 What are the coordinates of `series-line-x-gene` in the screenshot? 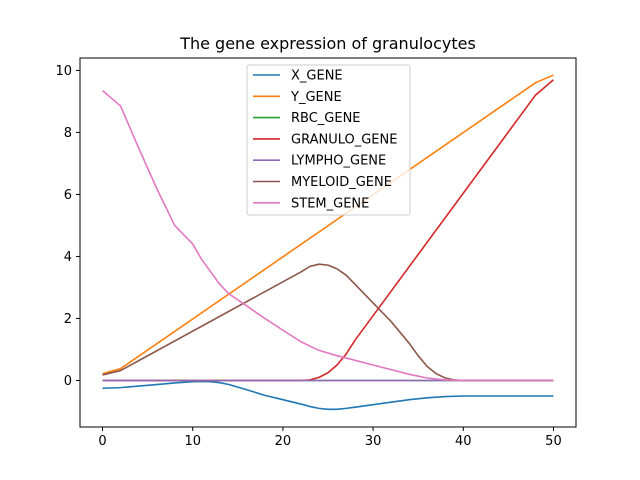 It's located at (328, 395).